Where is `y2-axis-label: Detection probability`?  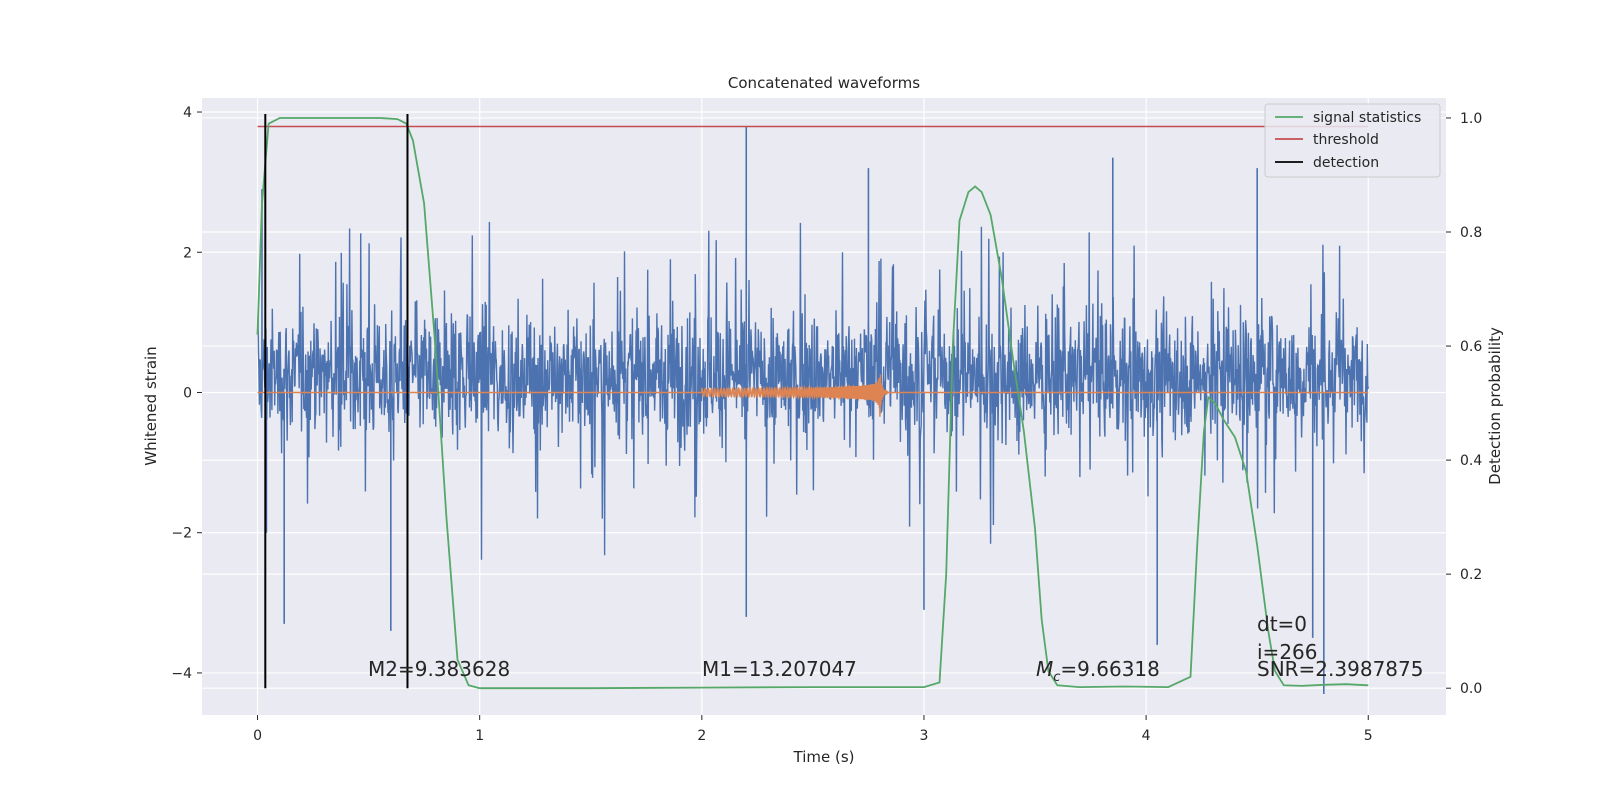 y2-axis-label: Detection probability is located at coordinates (1495, 406).